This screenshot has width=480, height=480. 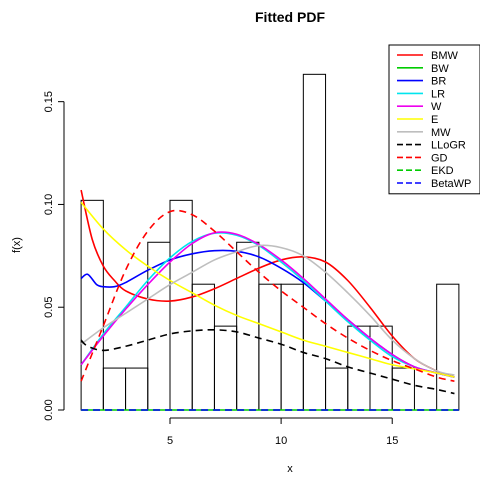 I want to click on series-line-llogr, so click(x=267, y=361).